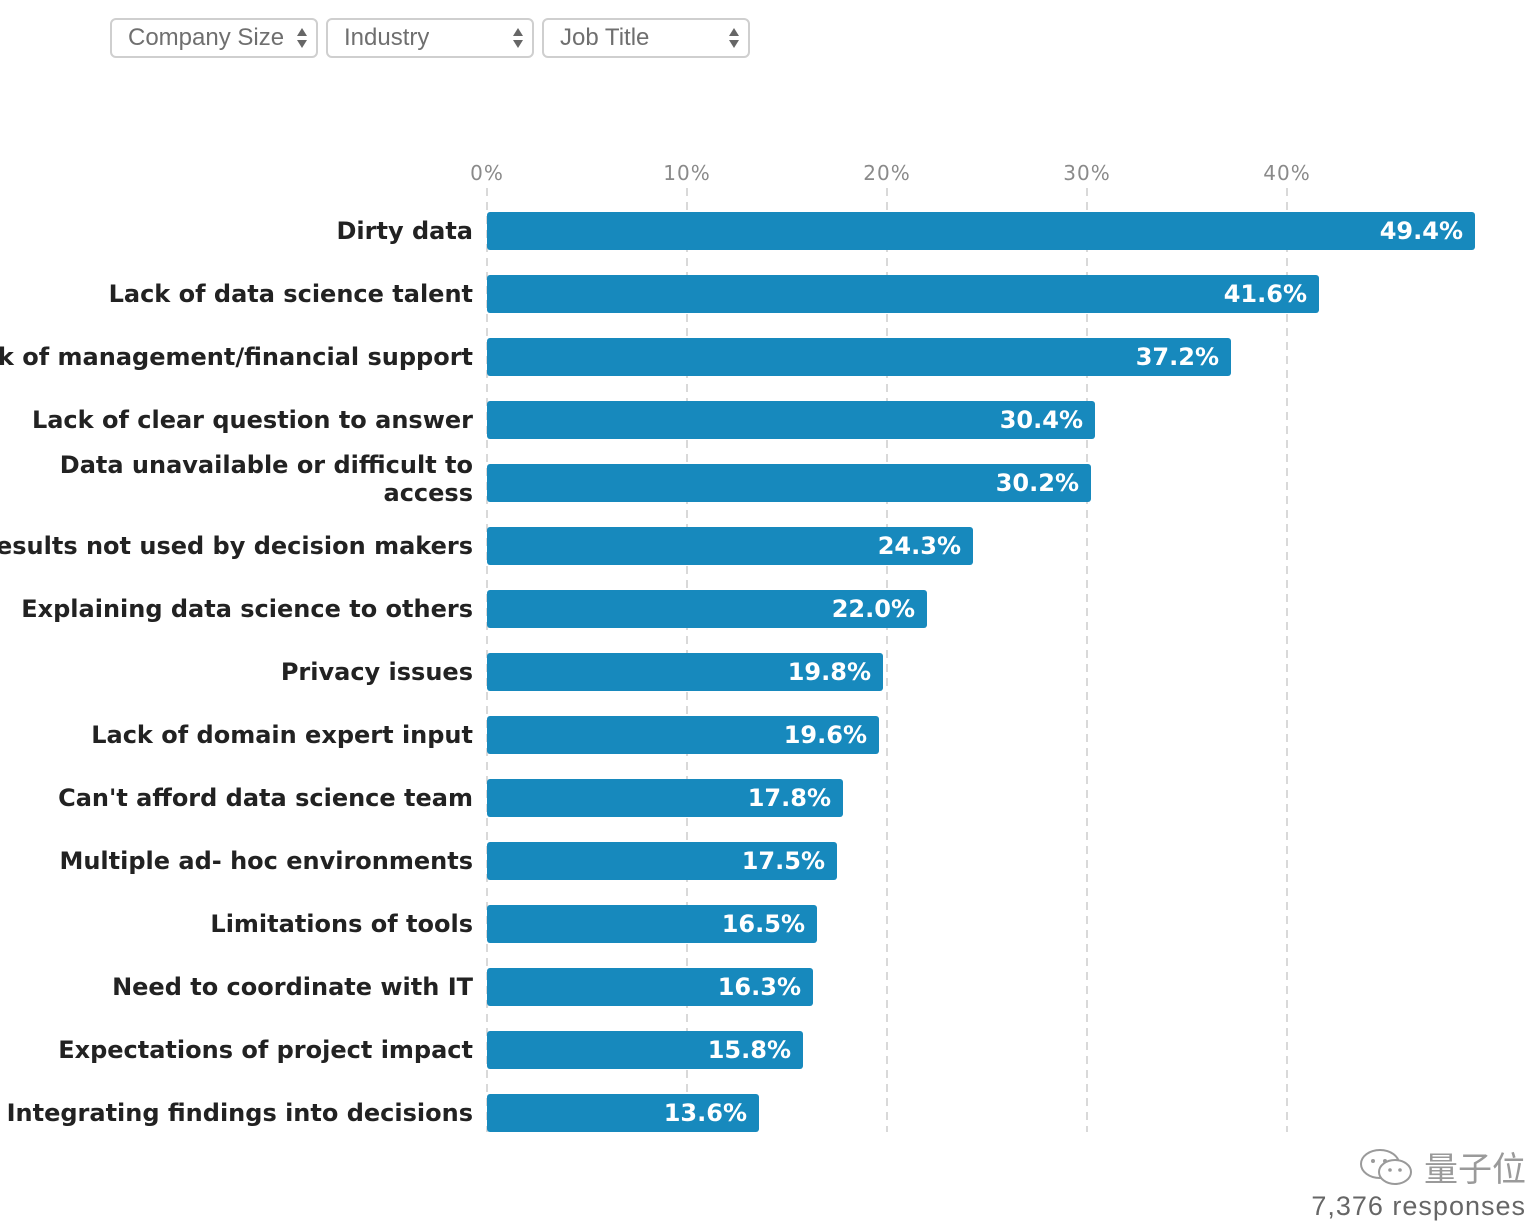 Image resolution: width=1540 pixels, height=1232 pixels. I want to click on industry-select: Industry, so click(430, 38).